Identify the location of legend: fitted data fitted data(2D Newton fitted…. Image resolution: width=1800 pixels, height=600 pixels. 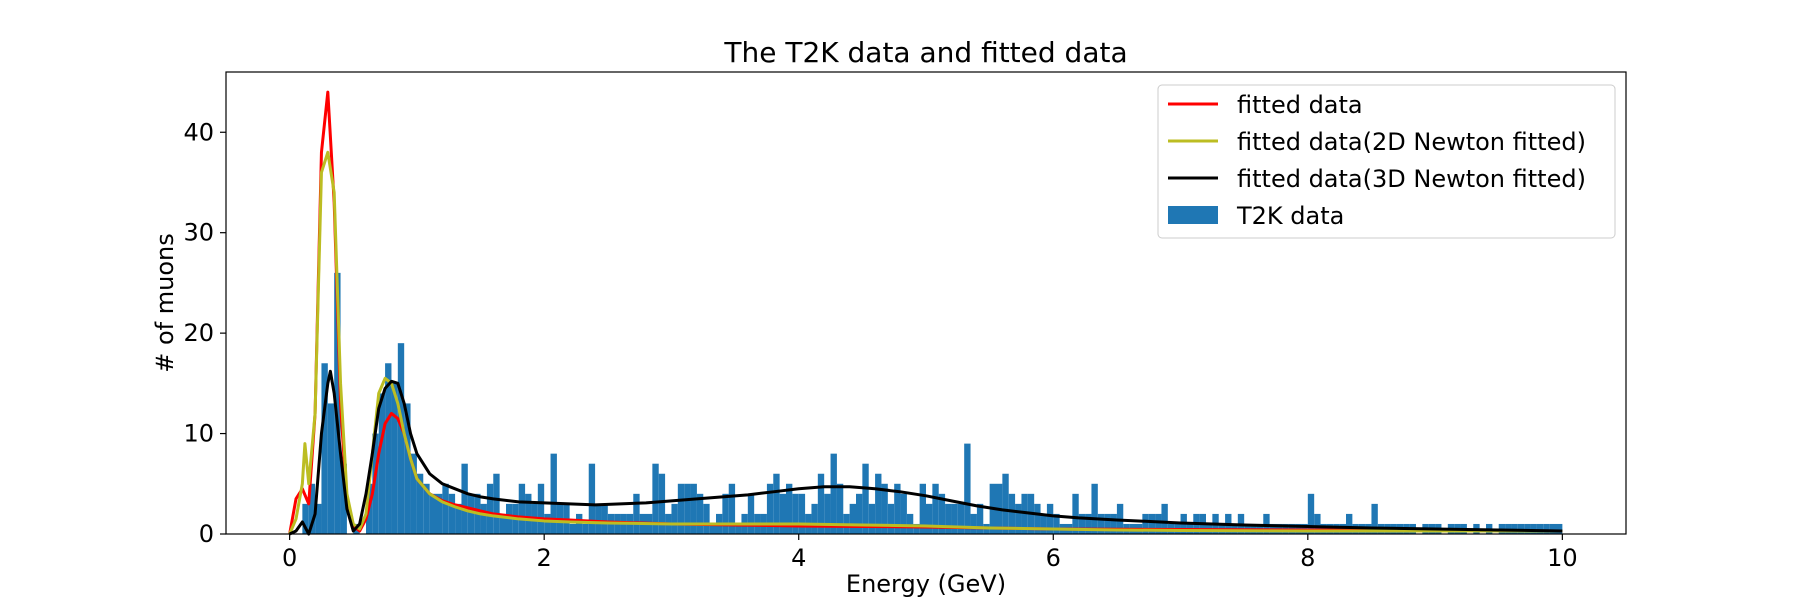
(1386, 161).